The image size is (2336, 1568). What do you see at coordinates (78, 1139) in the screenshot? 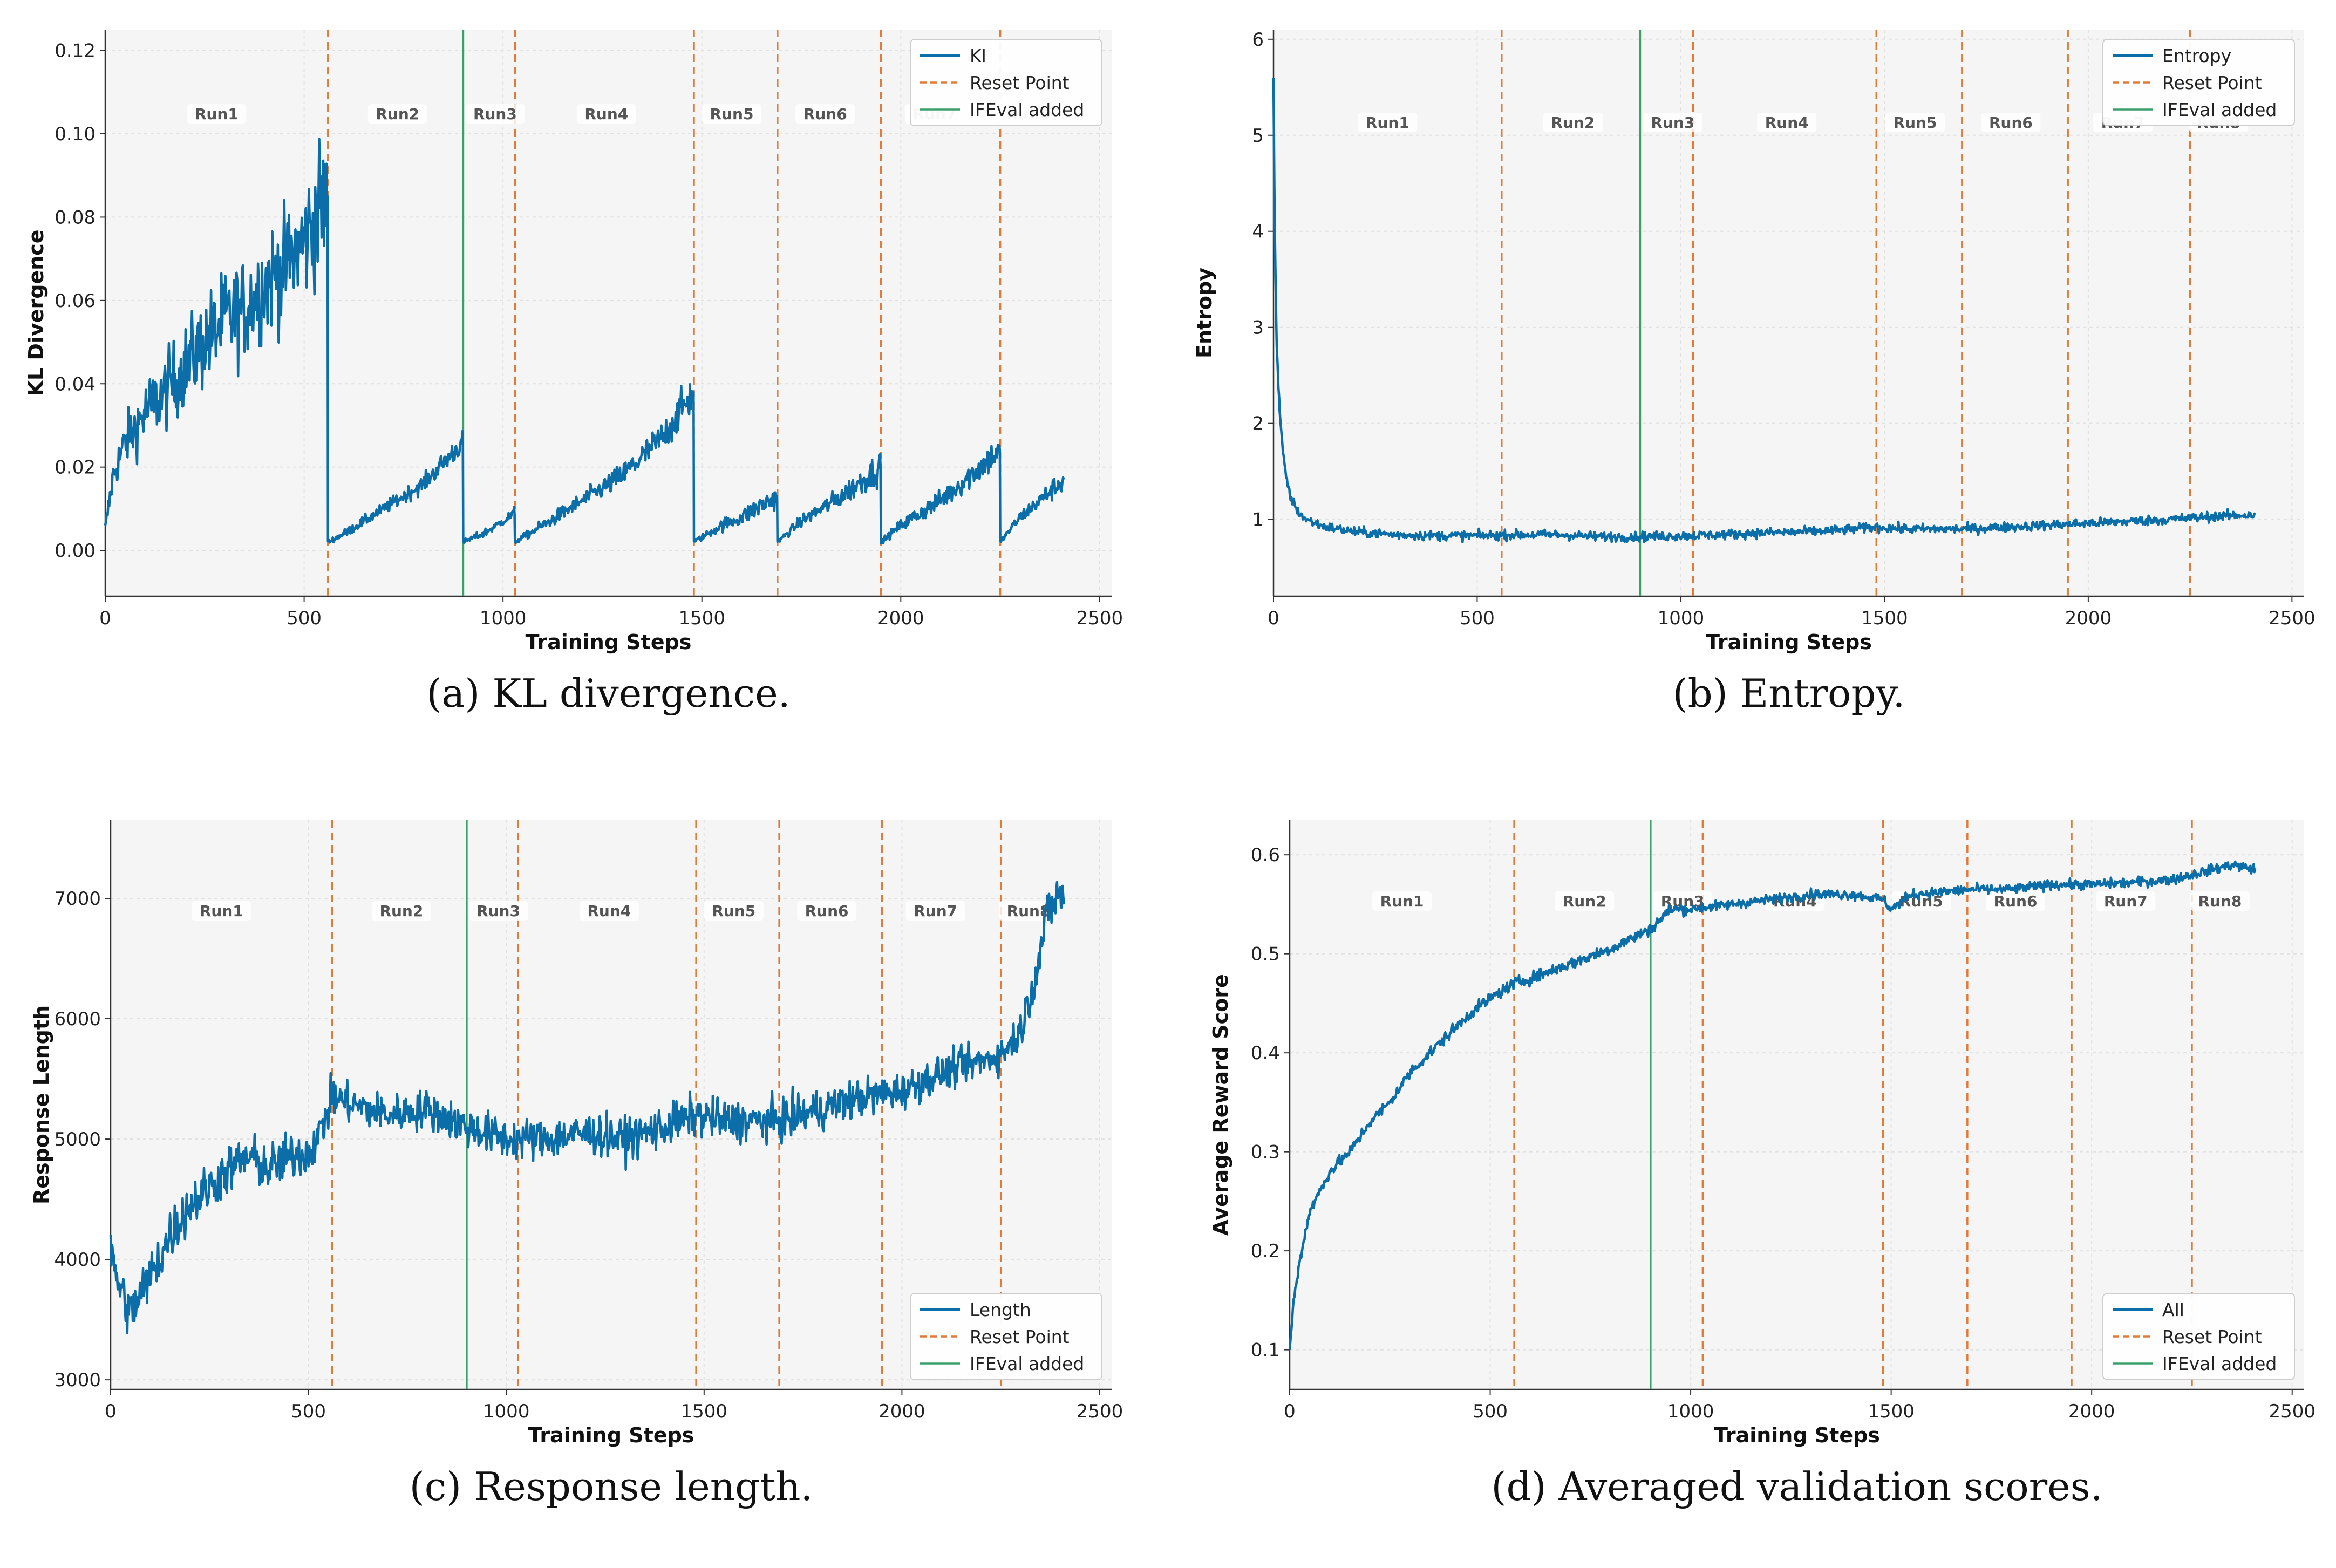
I see `y-tick-label: 5000` at bounding box center [78, 1139].